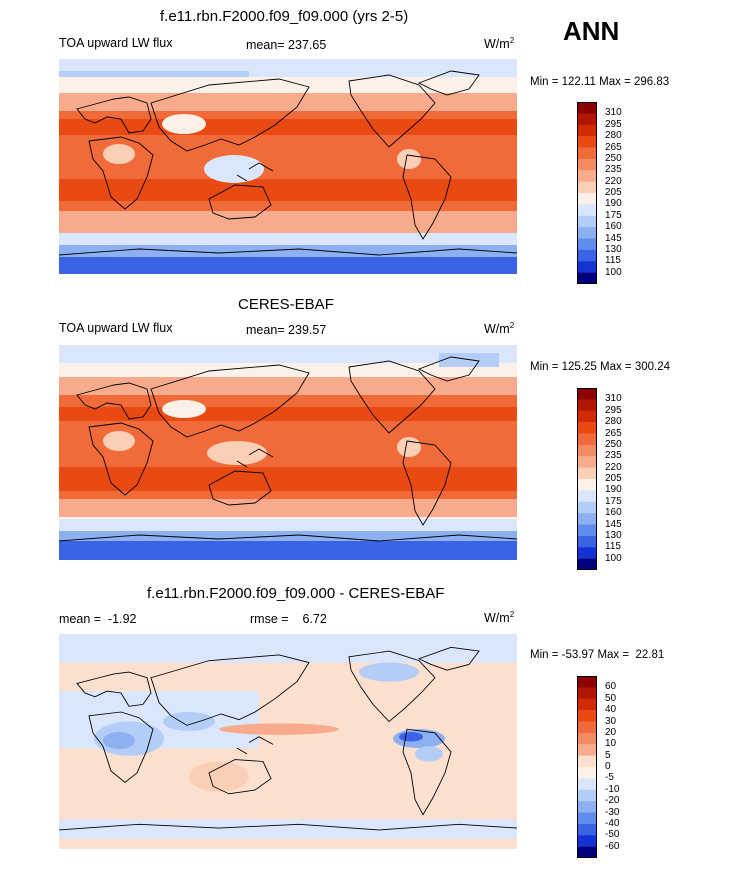  What do you see at coordinates (612, 789) in the screenshot?
I see `colorbar-tick-label: -10` at bounding box center [612, 789].